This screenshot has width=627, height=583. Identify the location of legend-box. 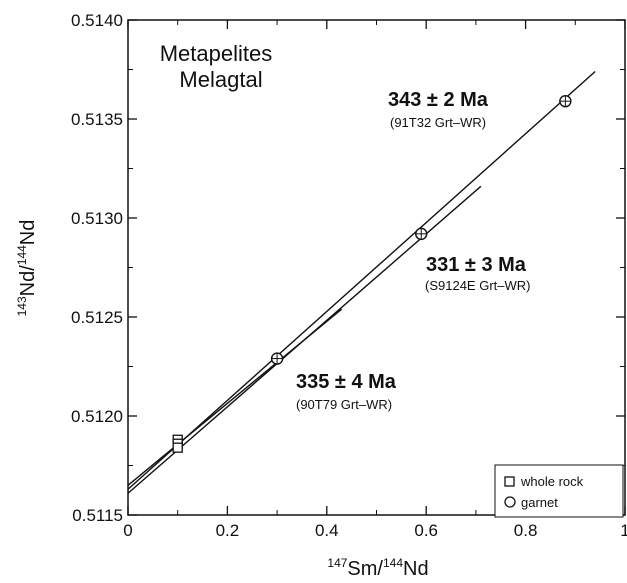
(559, 491).